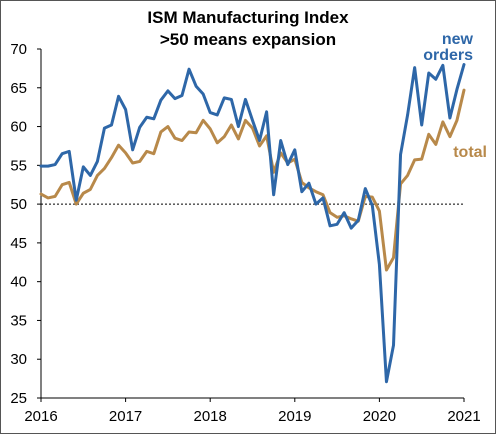 Image resolution: width=496 pixels, height=434 pixels. I want to click on y-tick-label: 45, so click(18, 243).